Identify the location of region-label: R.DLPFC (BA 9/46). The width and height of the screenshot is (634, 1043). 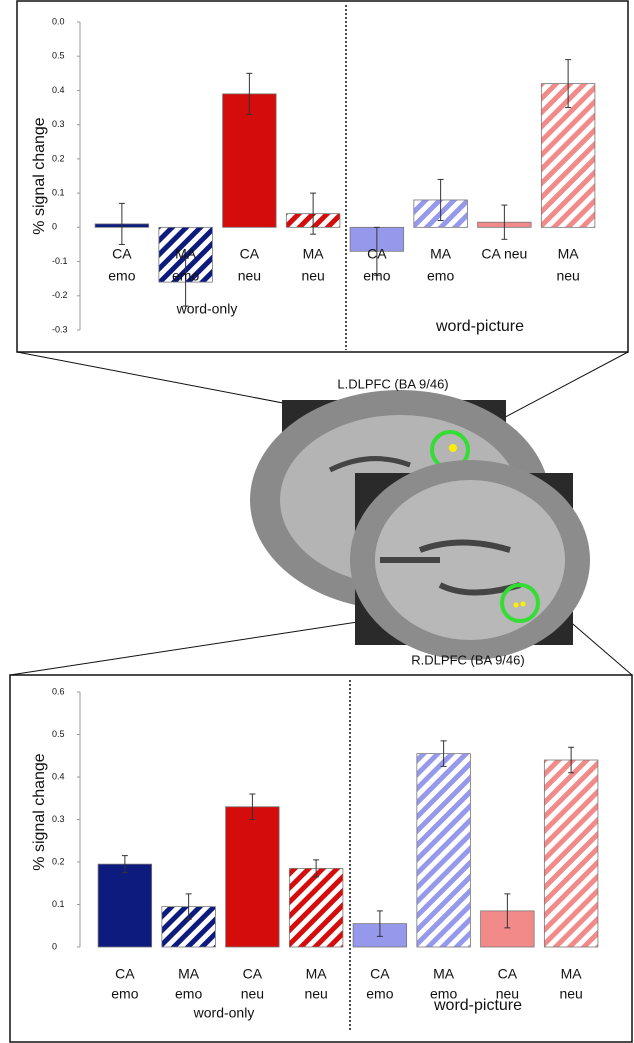
(467, 659).